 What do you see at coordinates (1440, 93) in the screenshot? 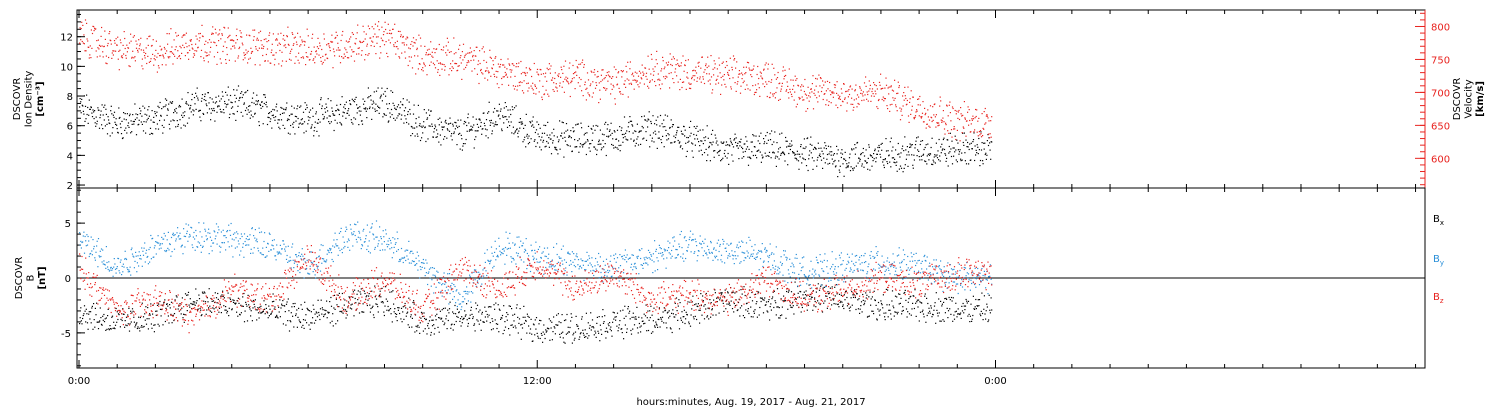
I see `velocity-tick-label: 700` at bounding box center [1440, 93].